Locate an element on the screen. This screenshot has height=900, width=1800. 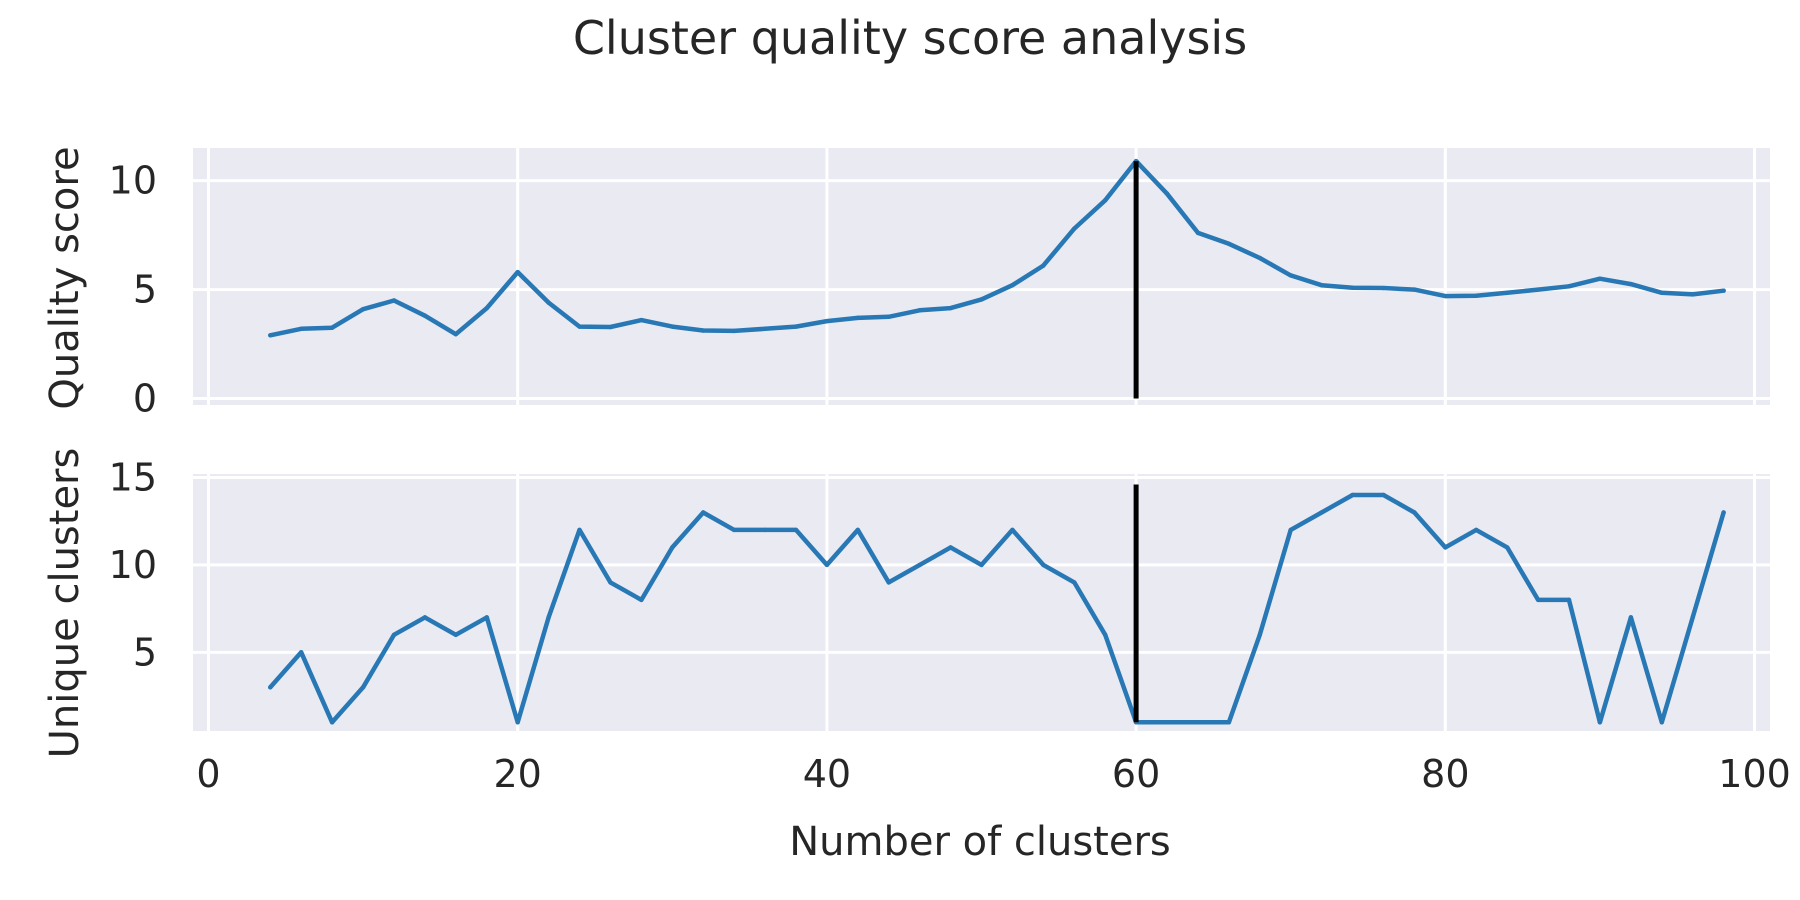
x-tick-label: 80 is located at coordinates (1445, 774).